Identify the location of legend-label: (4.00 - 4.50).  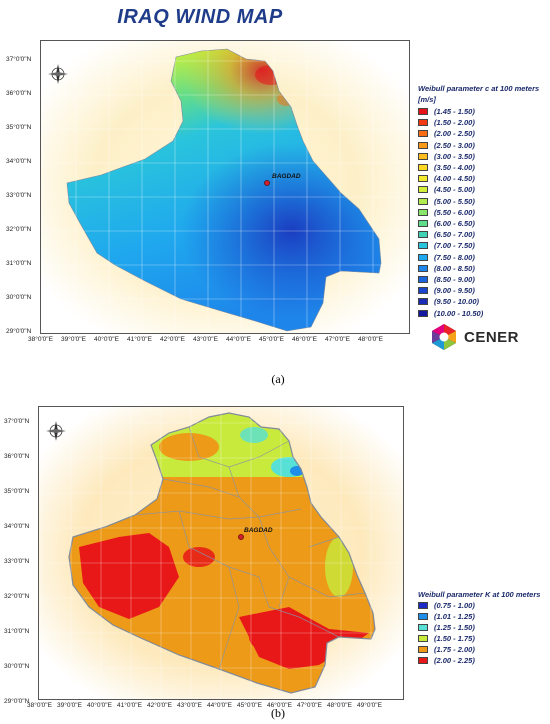
(454, 179).